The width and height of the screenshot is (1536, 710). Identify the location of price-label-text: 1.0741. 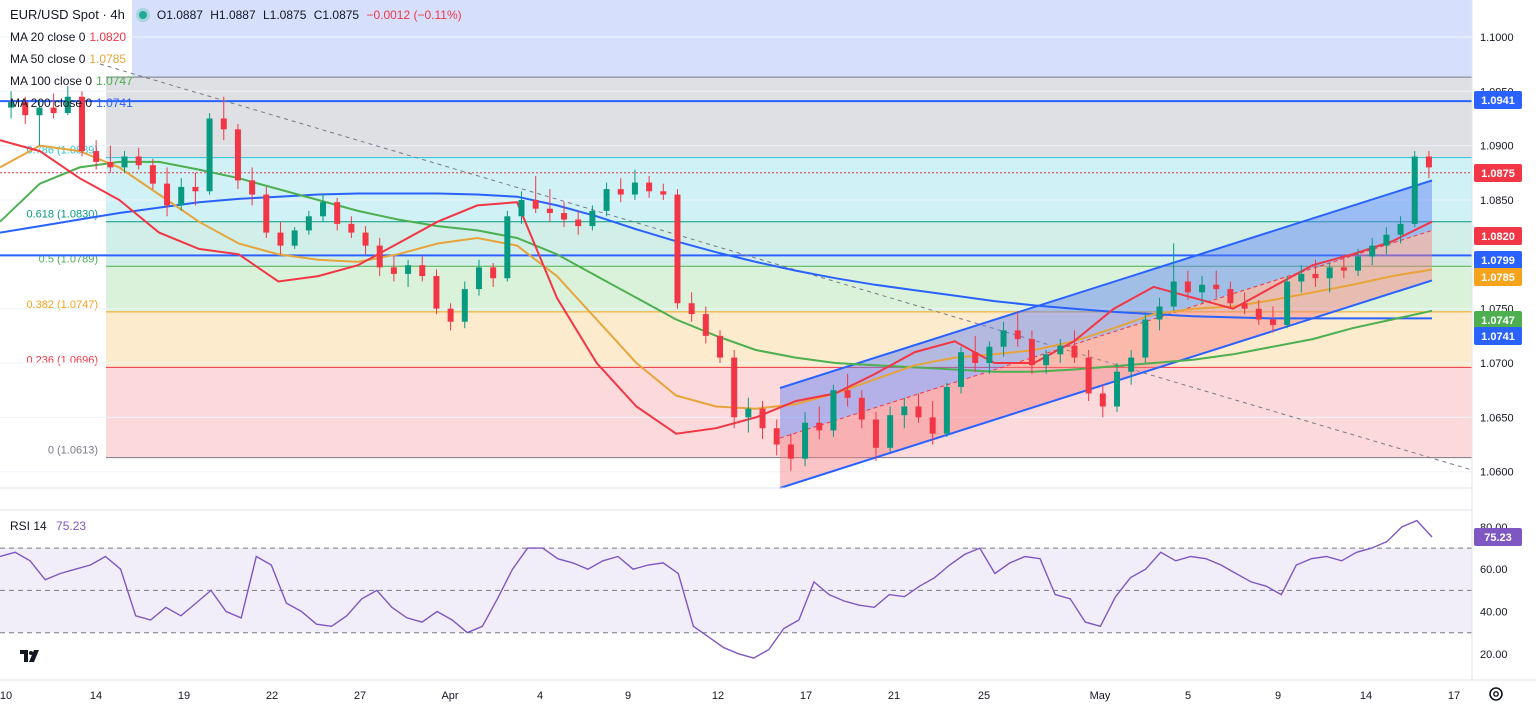
(1498, 337).